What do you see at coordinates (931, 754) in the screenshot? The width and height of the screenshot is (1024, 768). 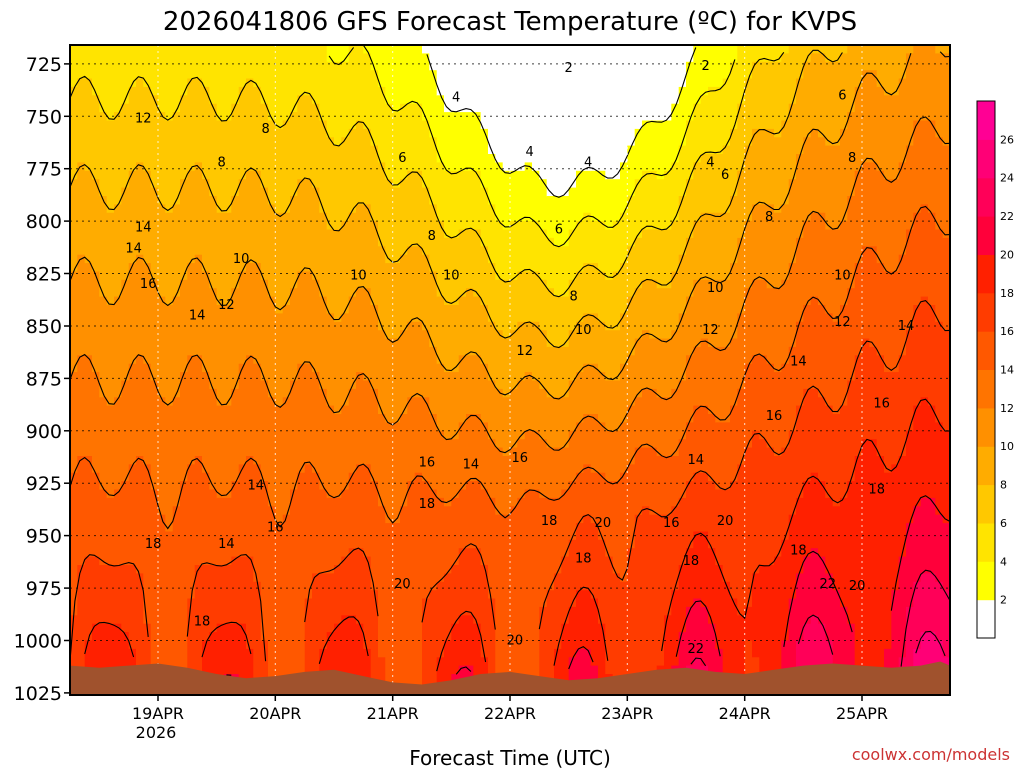 I see `credit-link: coolwx.com/models` at bounding box center [931, 754].